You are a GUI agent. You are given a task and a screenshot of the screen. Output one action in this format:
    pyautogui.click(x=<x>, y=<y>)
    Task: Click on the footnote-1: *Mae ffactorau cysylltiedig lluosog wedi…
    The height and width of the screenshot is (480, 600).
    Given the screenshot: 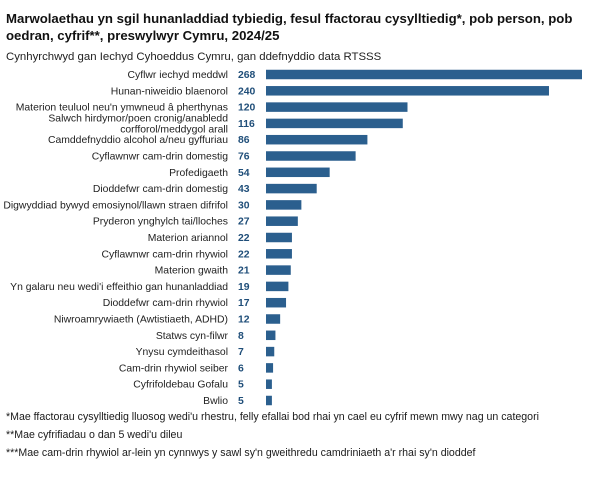 What is the action you would take?
    pyautogui.click(x=272, y=417)
    